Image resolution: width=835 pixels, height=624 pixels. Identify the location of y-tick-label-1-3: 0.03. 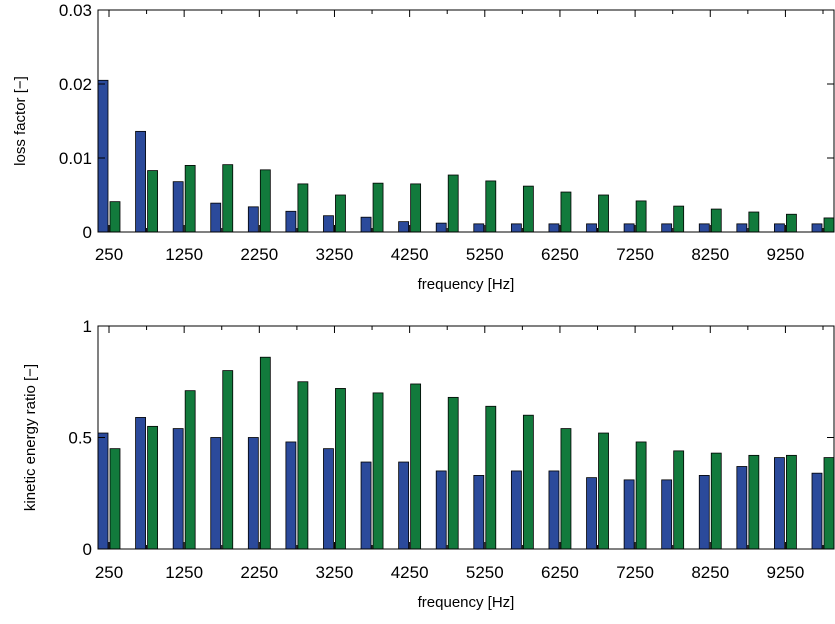
(75, 10).